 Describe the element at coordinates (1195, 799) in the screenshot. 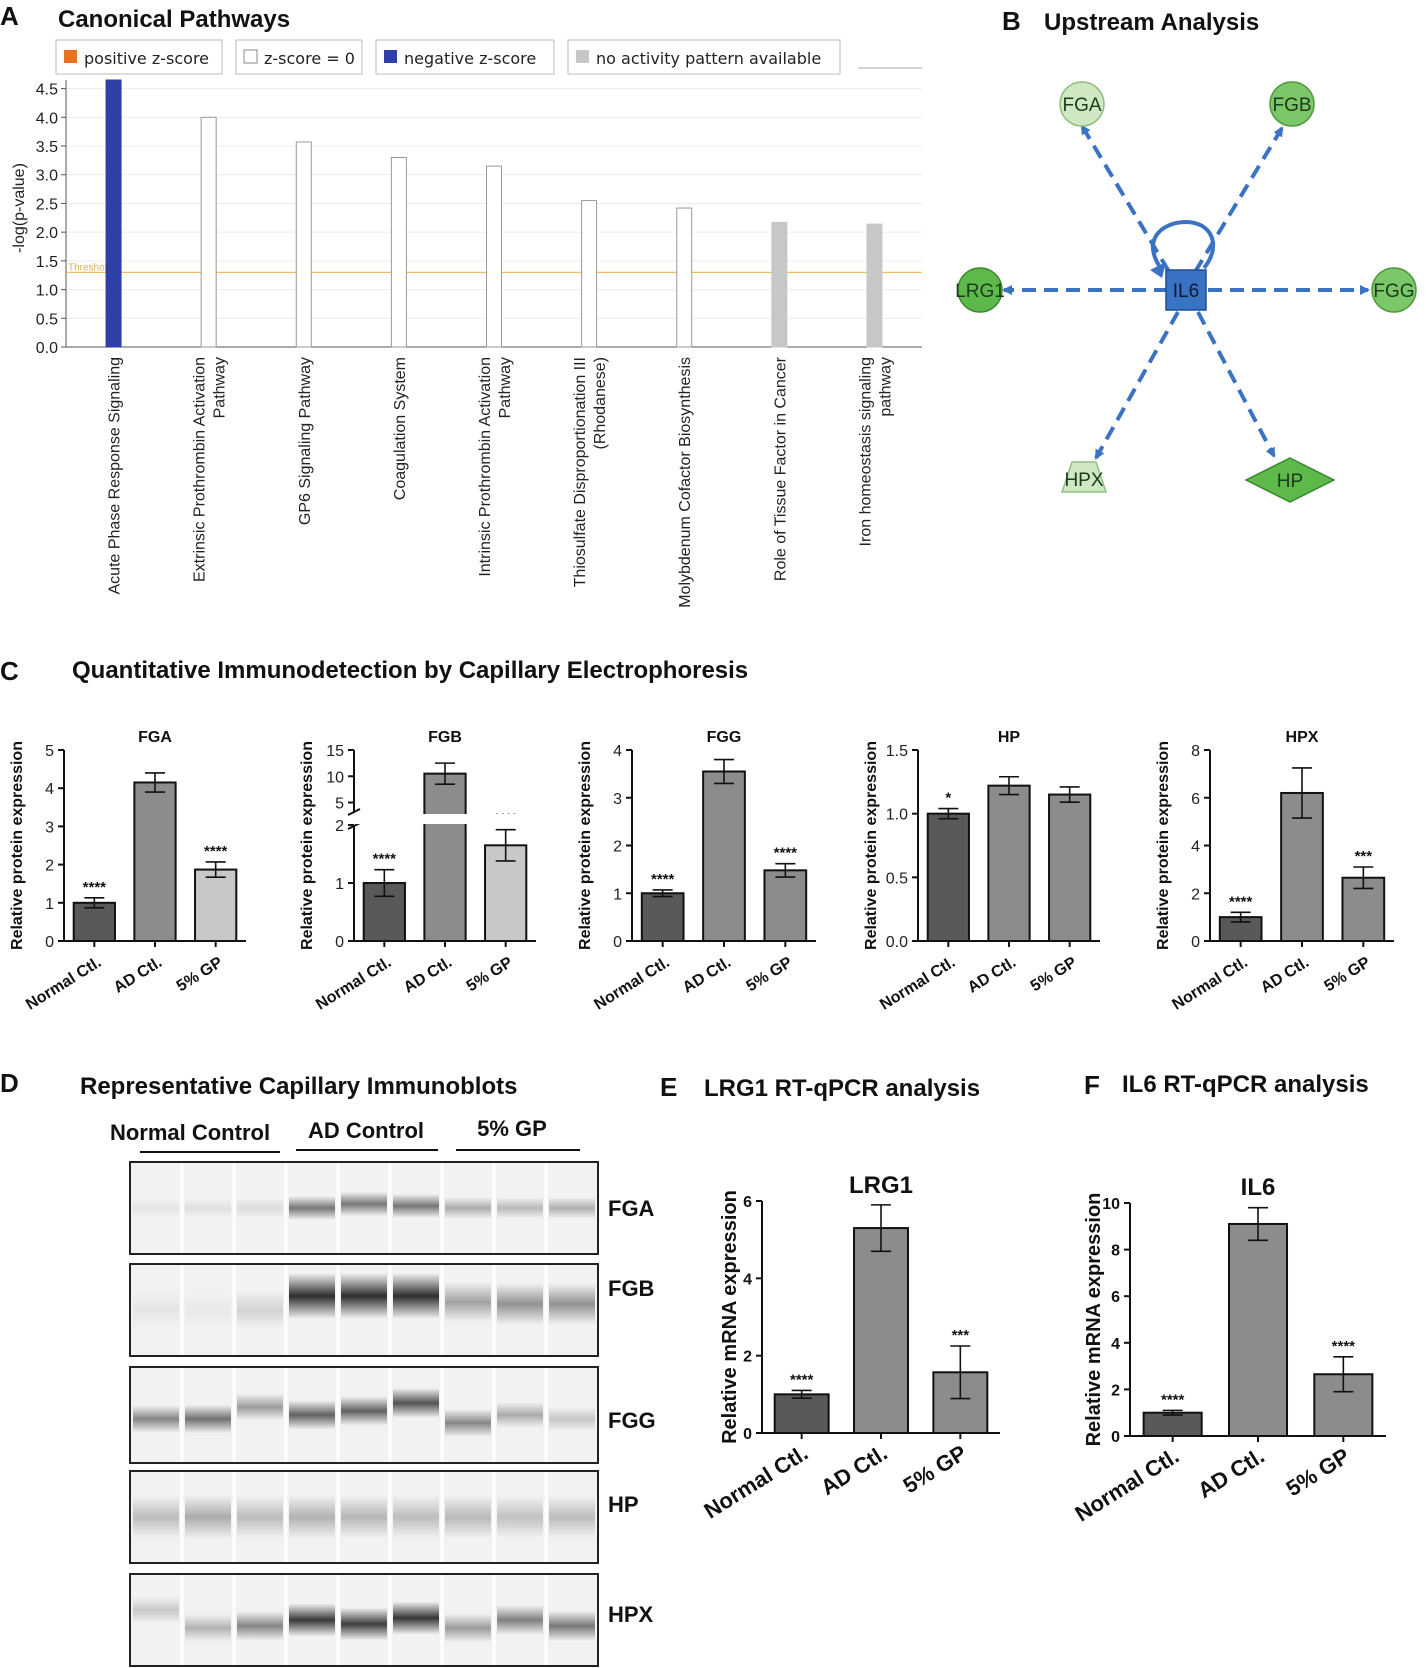

I see `y-tick-label: 6` at that location.